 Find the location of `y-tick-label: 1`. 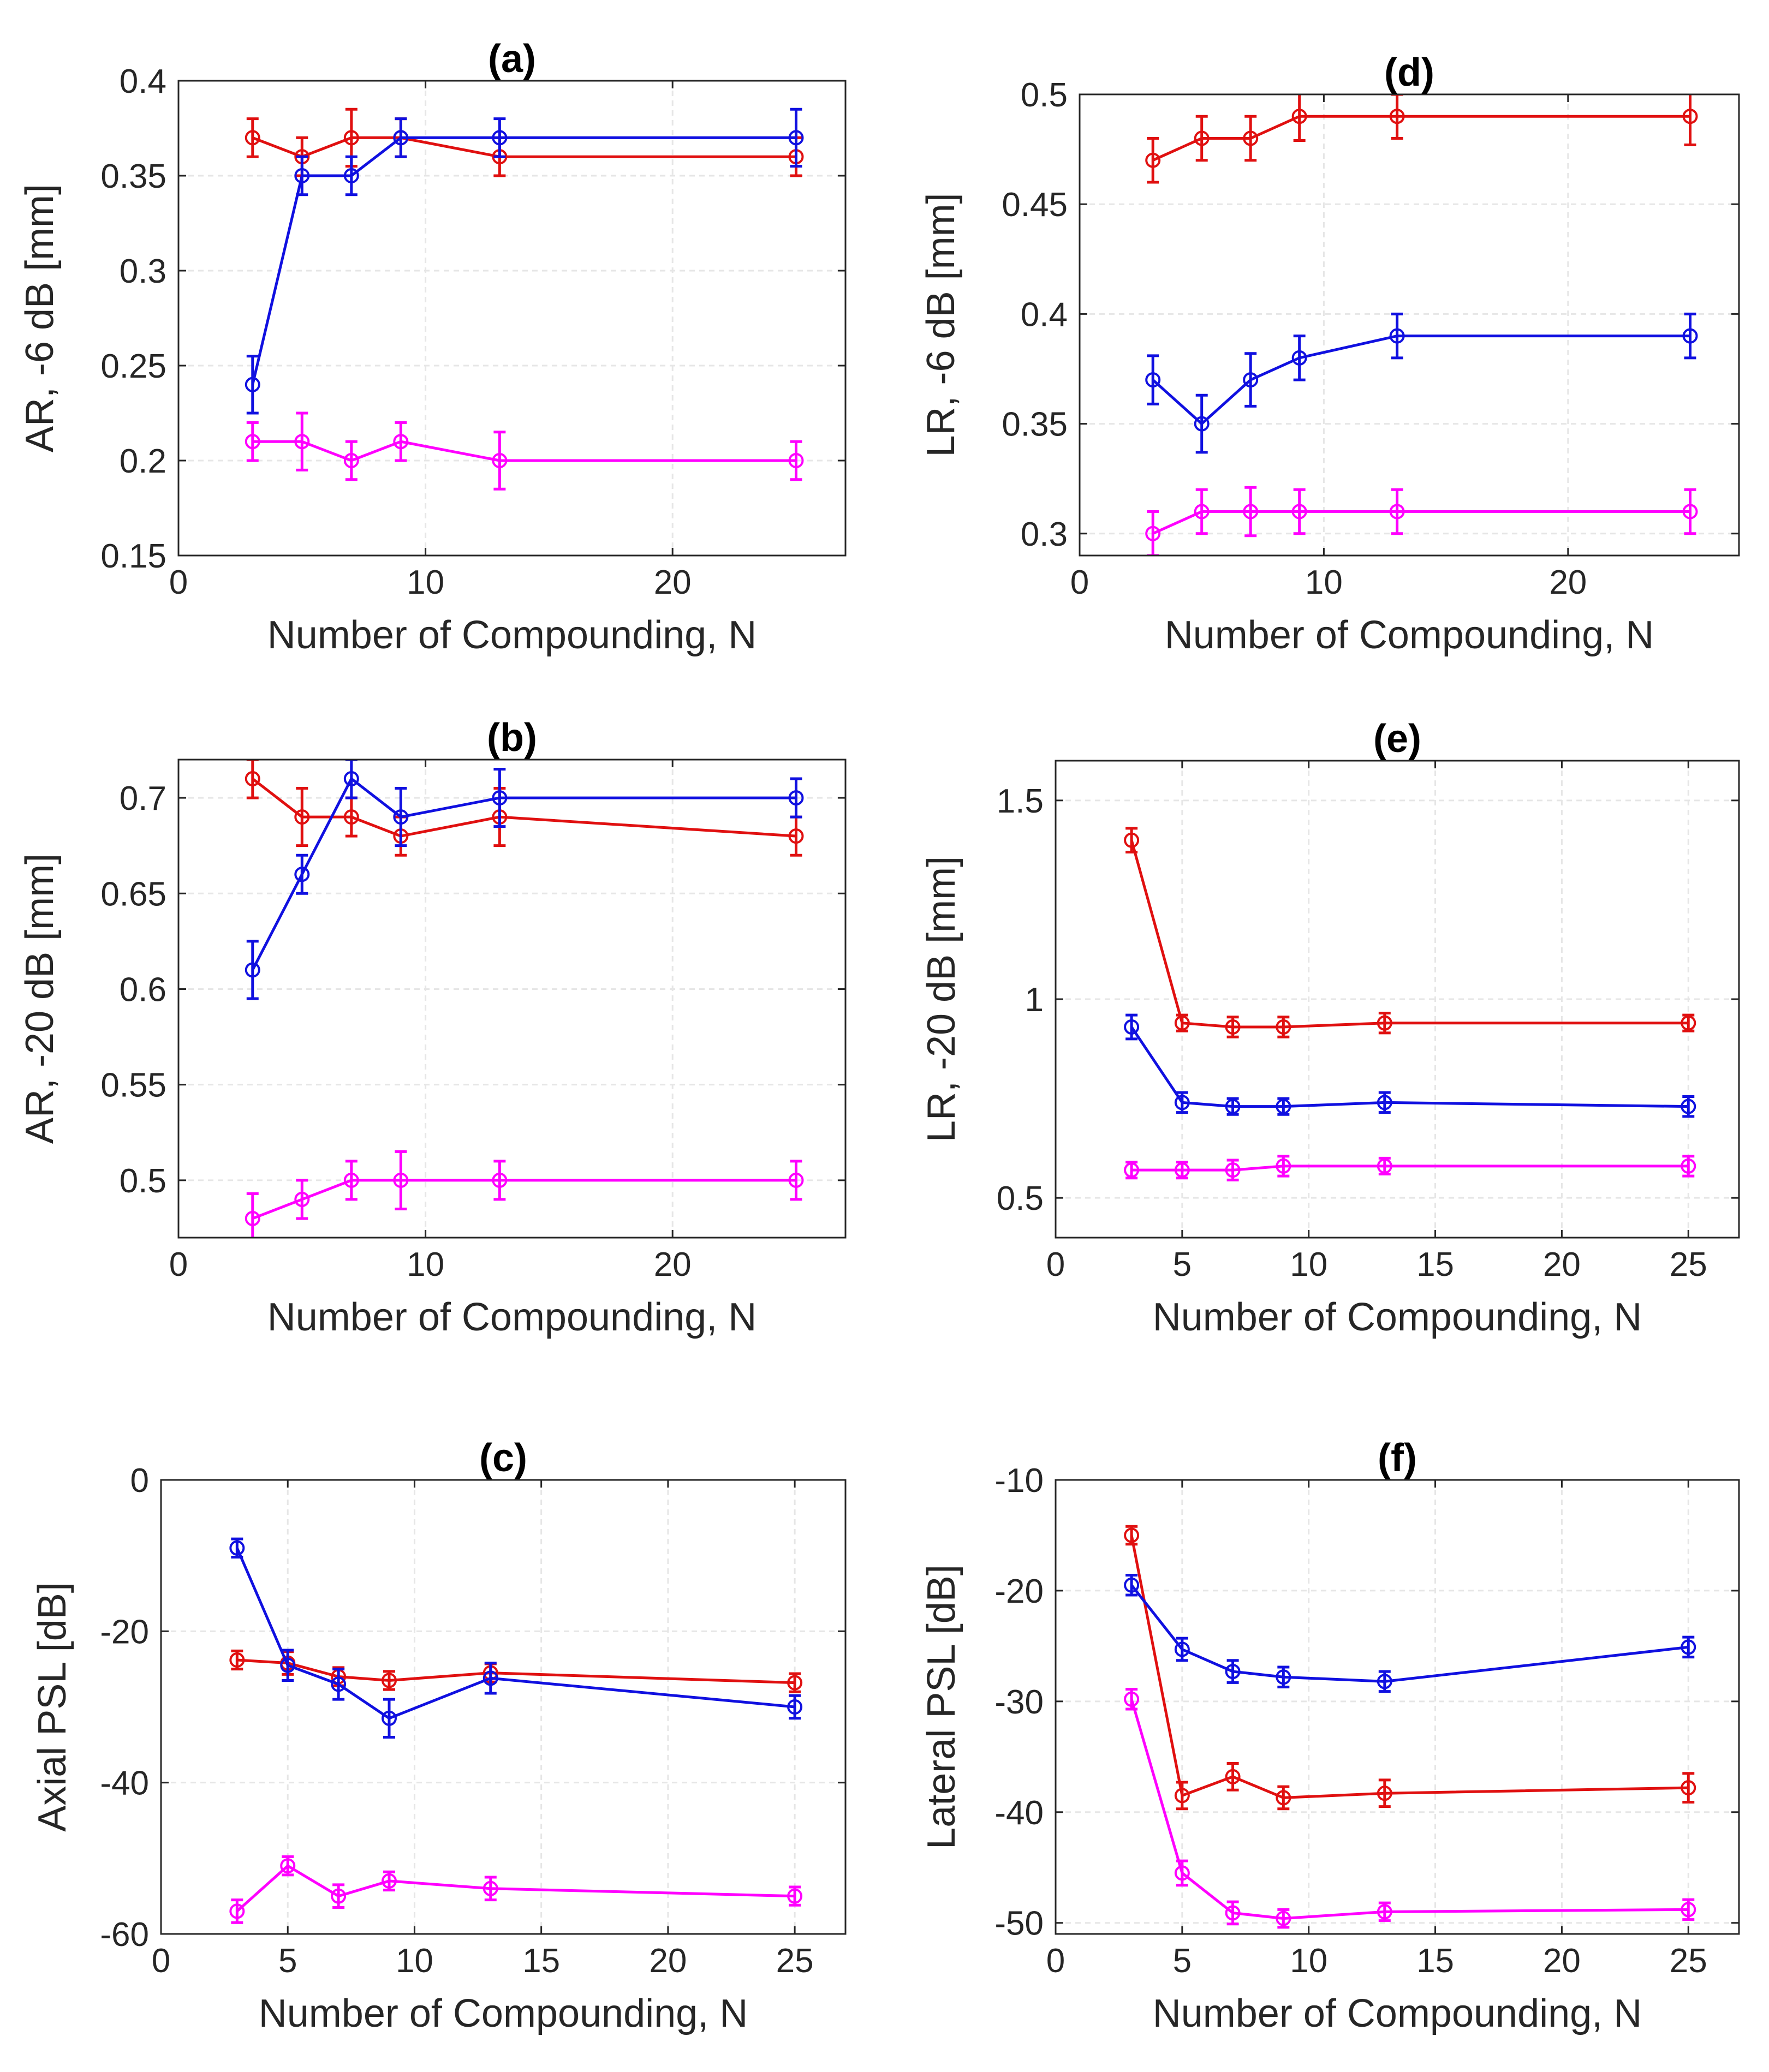

y-tick-label: 1 is located at coordinates (1034, 1000).